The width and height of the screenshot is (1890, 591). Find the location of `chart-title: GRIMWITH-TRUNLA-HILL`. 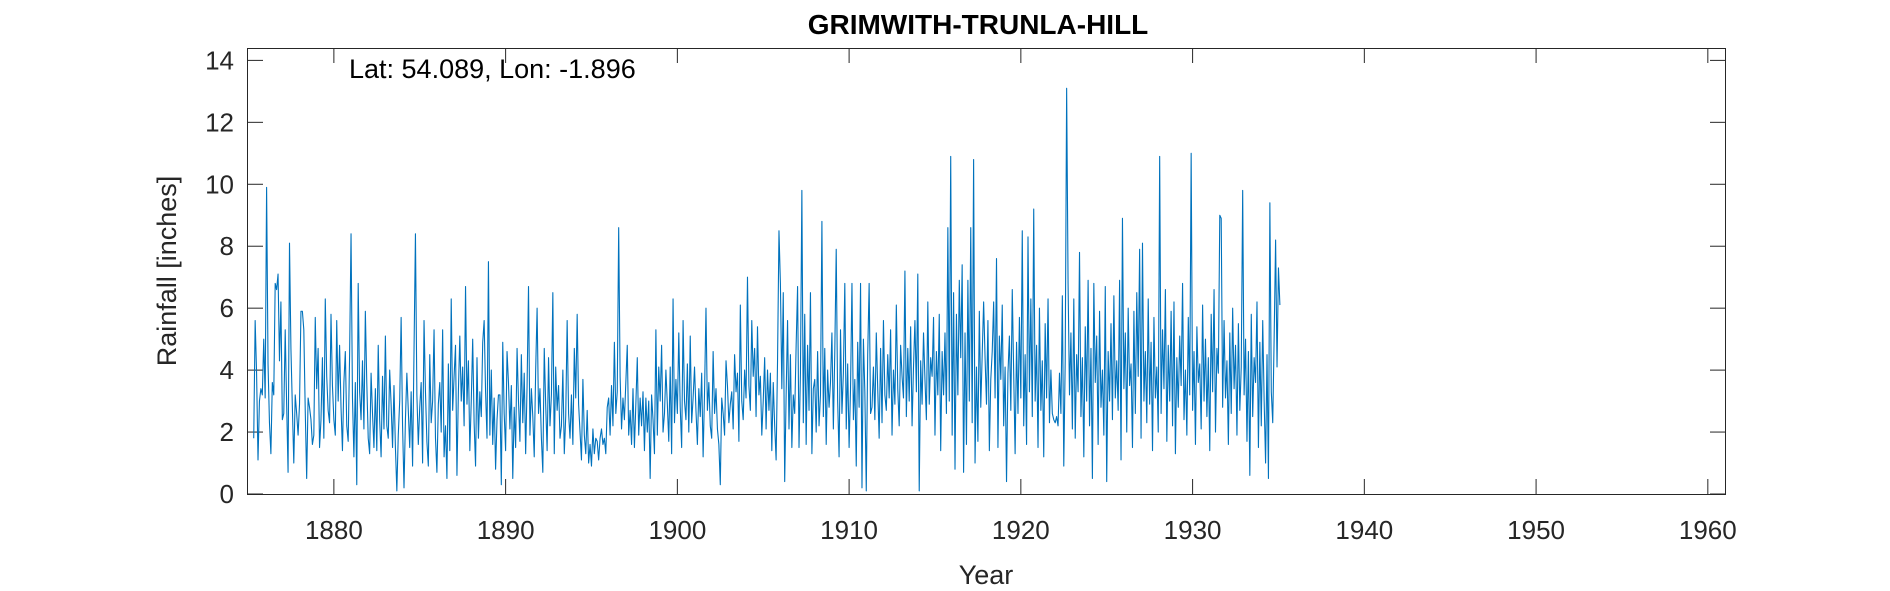

chart-title: GRIMWITH-TRUNLA-HILL is located at coordinates (978, 24).